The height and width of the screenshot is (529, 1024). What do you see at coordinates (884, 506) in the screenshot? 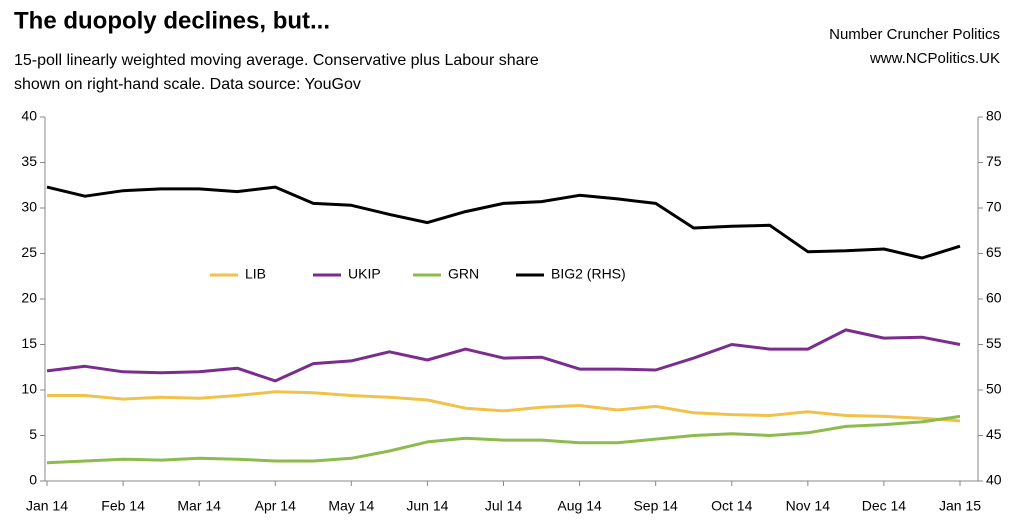
I see `x-tick-label: Dec 14` at bounding box center [884, 506].